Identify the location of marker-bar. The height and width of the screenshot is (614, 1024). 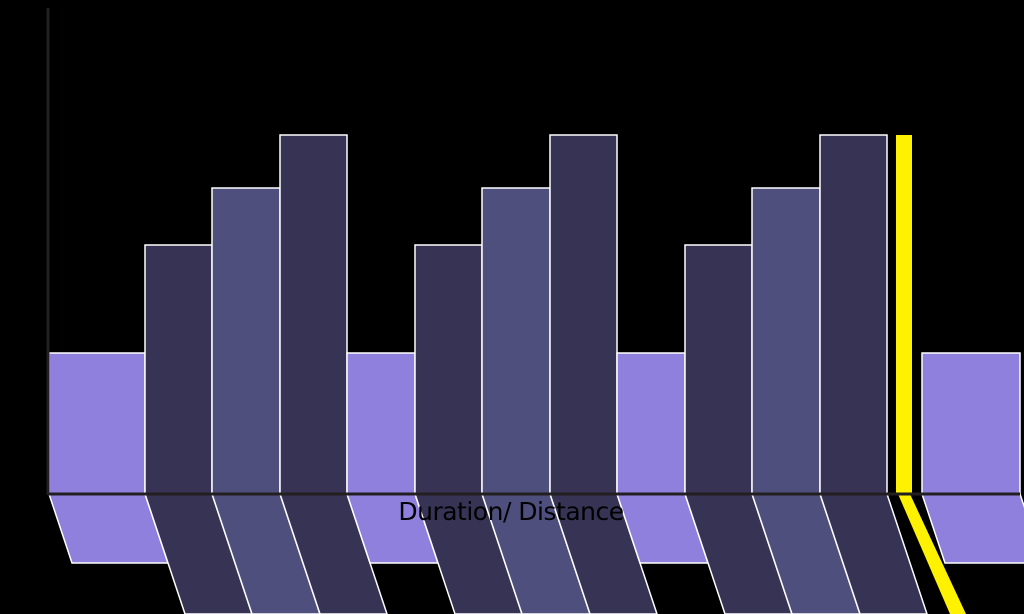
(904, 314).